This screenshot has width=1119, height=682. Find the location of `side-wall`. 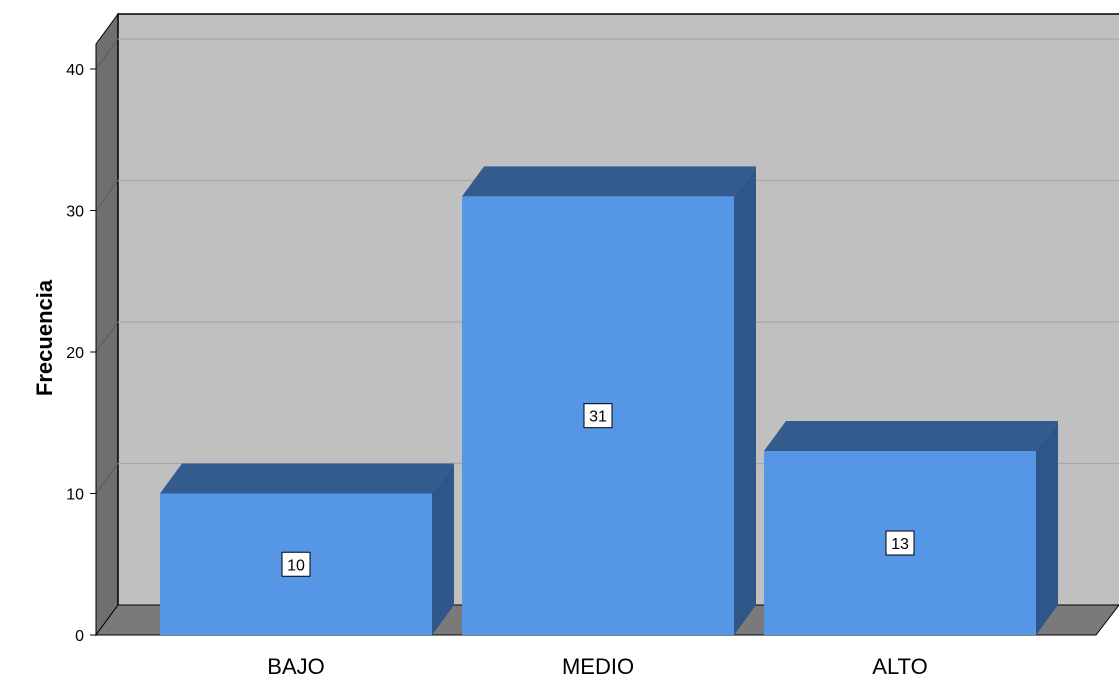

side-wall is located at coordinates (107, 324).